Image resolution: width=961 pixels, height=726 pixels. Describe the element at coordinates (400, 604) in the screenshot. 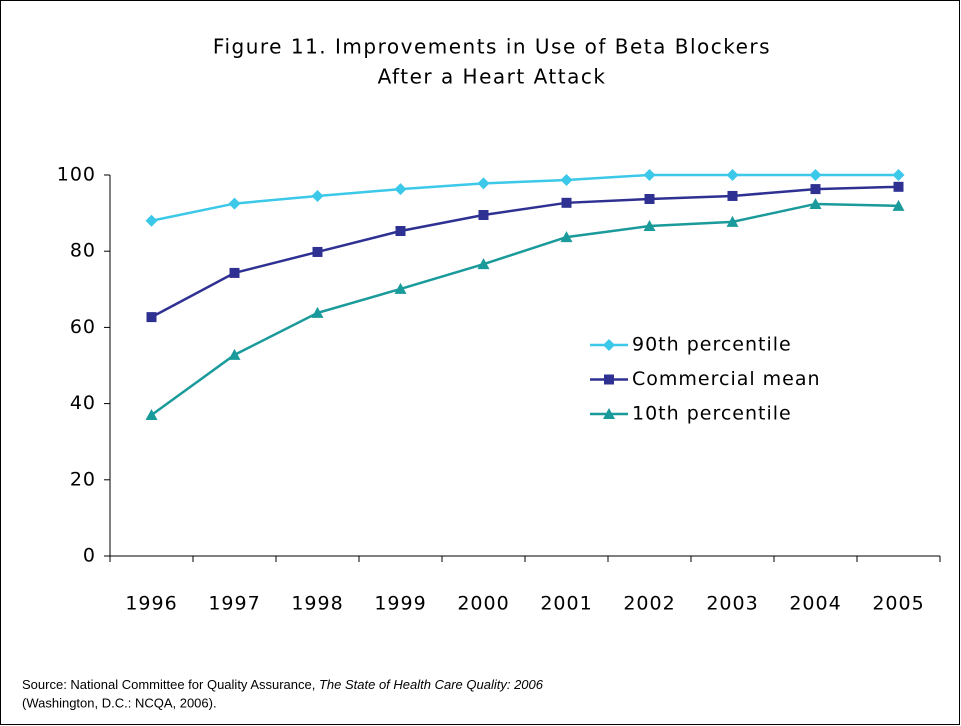

I see `x-tick-label: 1999` at that location.